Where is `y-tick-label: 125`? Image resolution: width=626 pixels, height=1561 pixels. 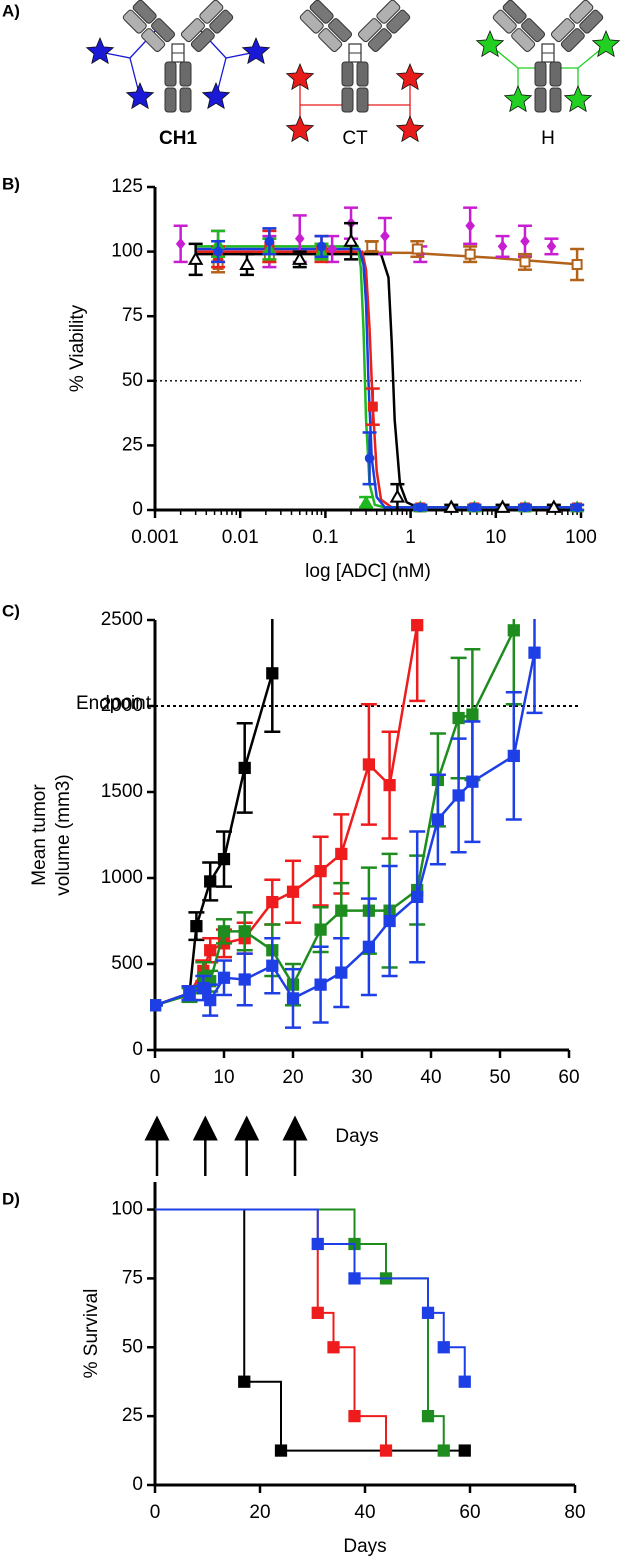 y-tick-label: 125 is located at coordinates (127, 186).